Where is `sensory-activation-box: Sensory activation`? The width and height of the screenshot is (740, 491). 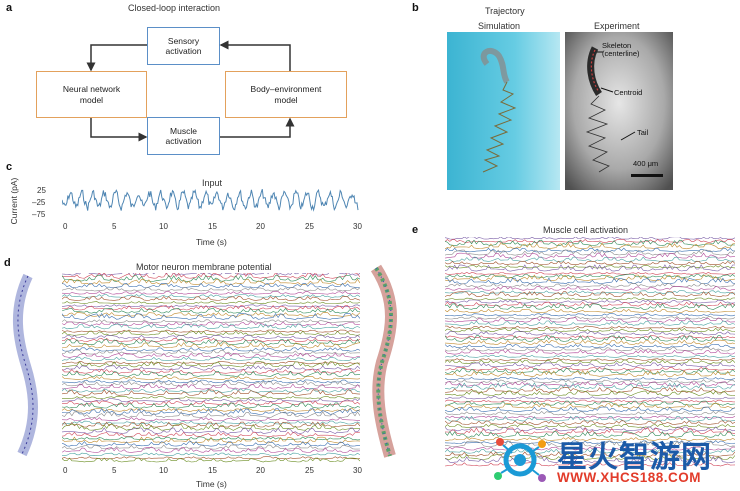
sensory-activation-box: Sensory activation is located at coordinates (183, 46).